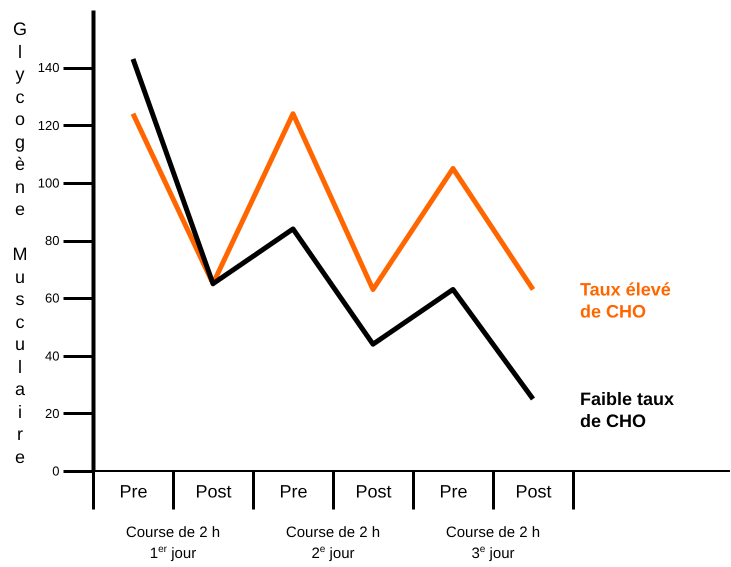 This screenshot has width=731, height=567. What do you see at coordinates (333, 543) in the screenshot?
I see `text: Course de 2 h 2$^{e}$ jour` at bounding box center [333, 543].